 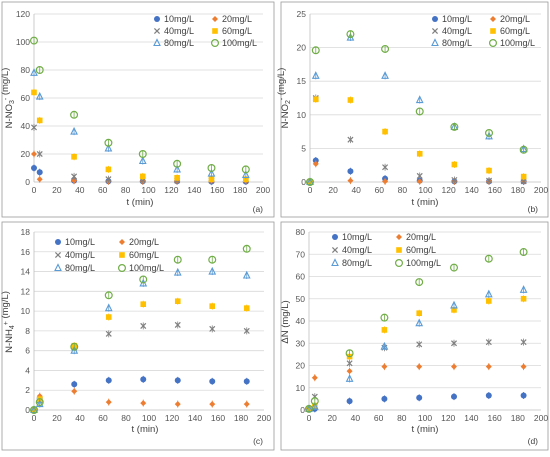 I want to click on x-tick-label: 60, so click(x=103, y=418).